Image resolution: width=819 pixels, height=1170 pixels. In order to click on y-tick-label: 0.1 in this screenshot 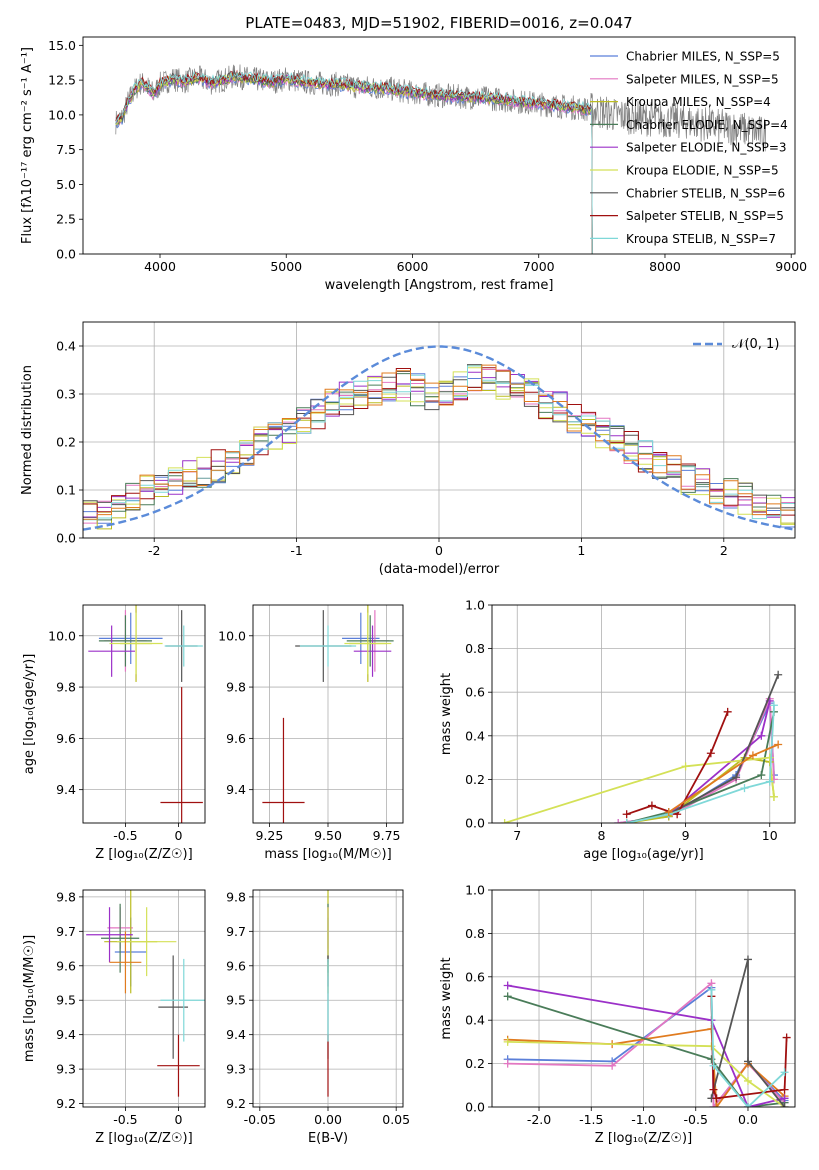, I will do `click(66, 490)`.